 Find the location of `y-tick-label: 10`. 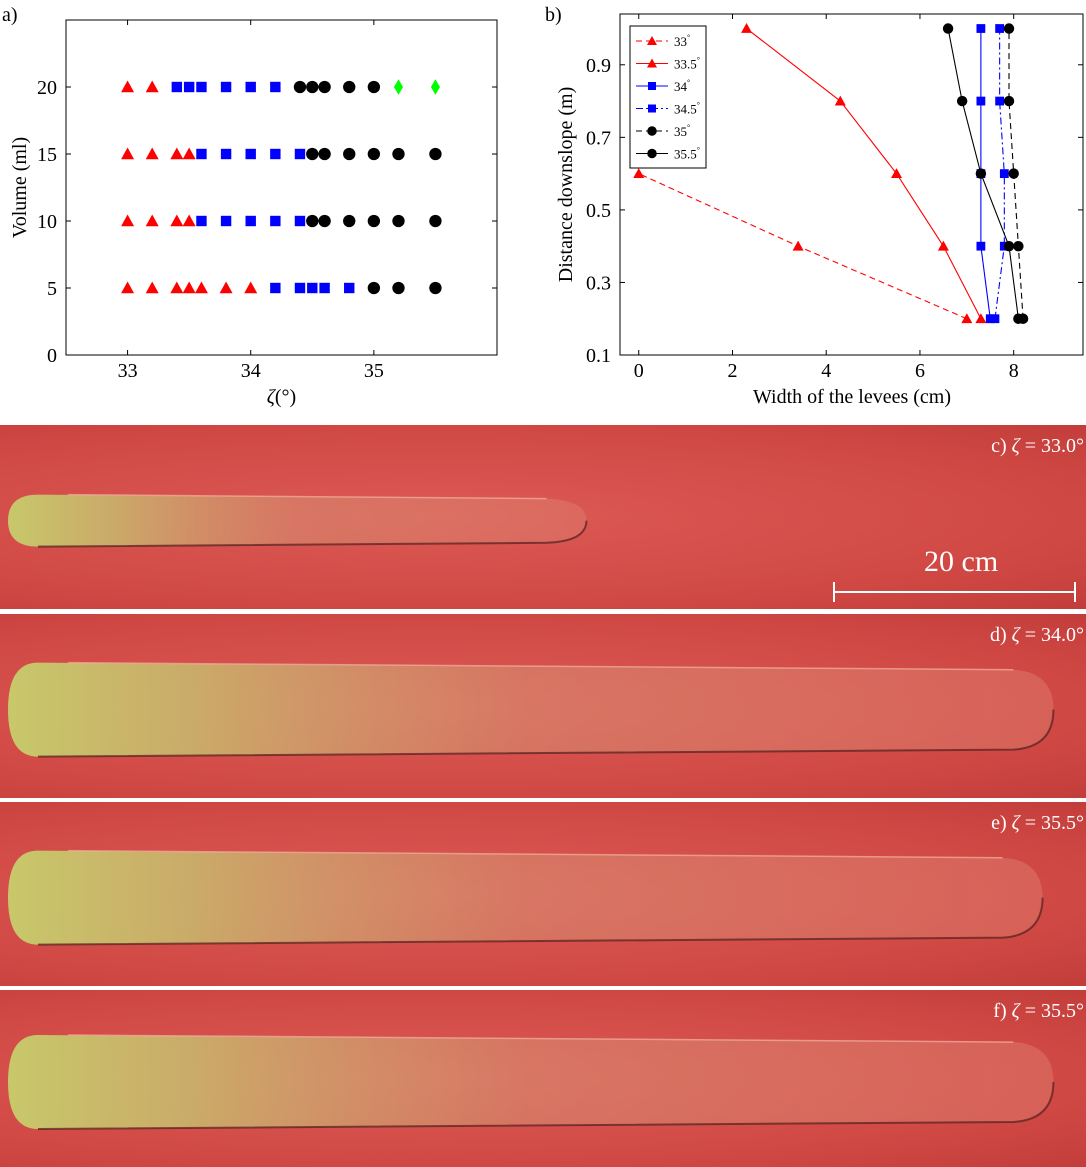

y-tick-label: 10 is located at coordinates (47, 222).